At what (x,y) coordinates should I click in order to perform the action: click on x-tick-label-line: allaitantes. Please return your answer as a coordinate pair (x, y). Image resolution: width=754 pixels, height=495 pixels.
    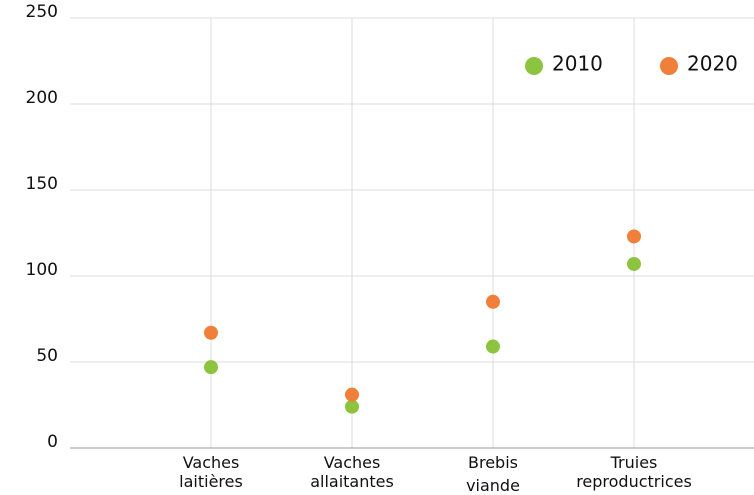
    Looking at the image, I should click on (352, 481).